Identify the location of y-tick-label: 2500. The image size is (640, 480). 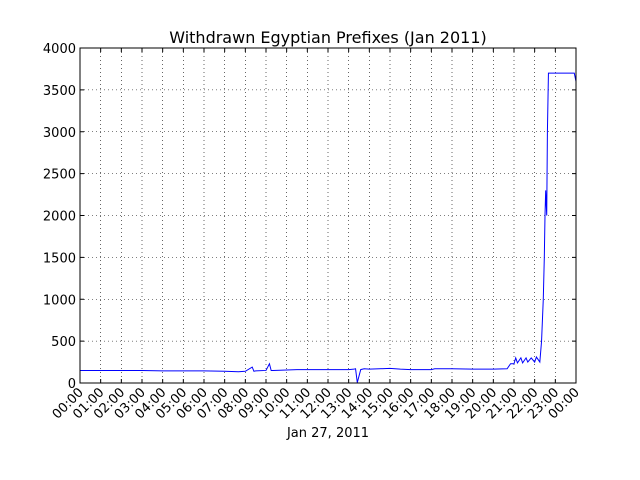
(59, 175).